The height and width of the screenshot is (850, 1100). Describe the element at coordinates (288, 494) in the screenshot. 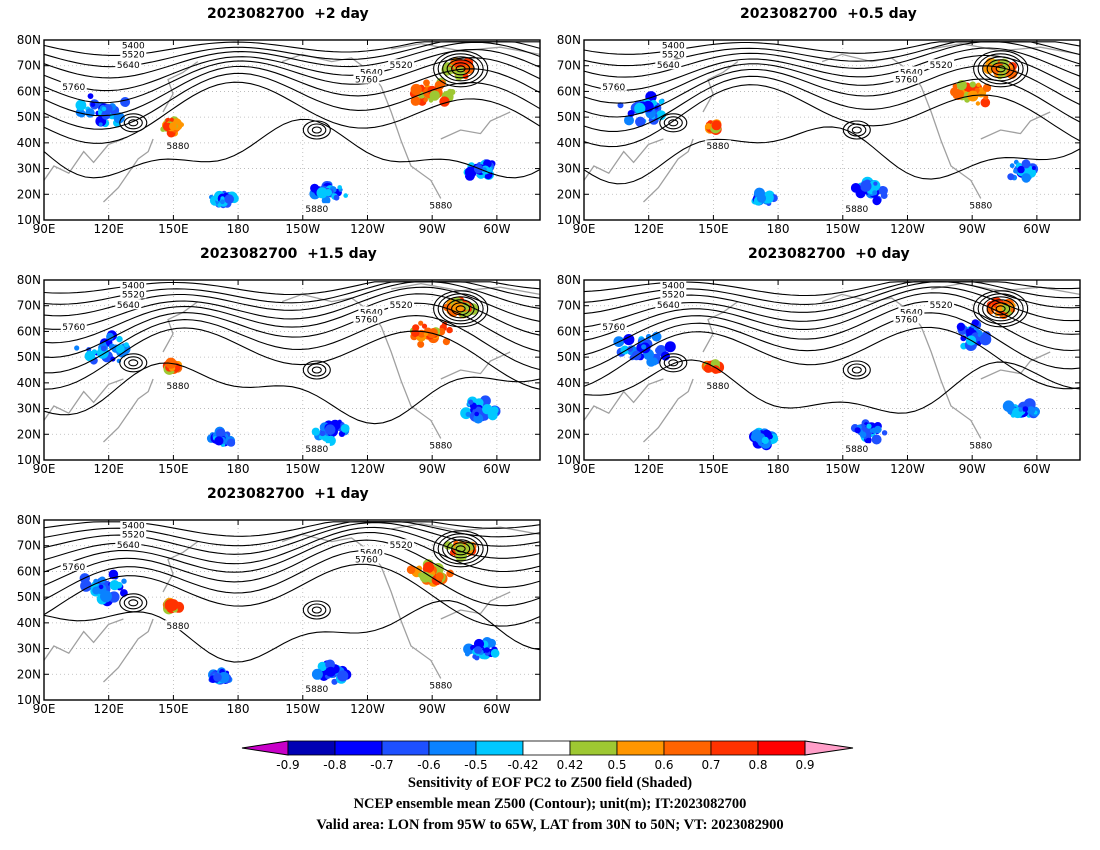

I see `panel-title-plus1day: 2023082700 +1 day` at that location.